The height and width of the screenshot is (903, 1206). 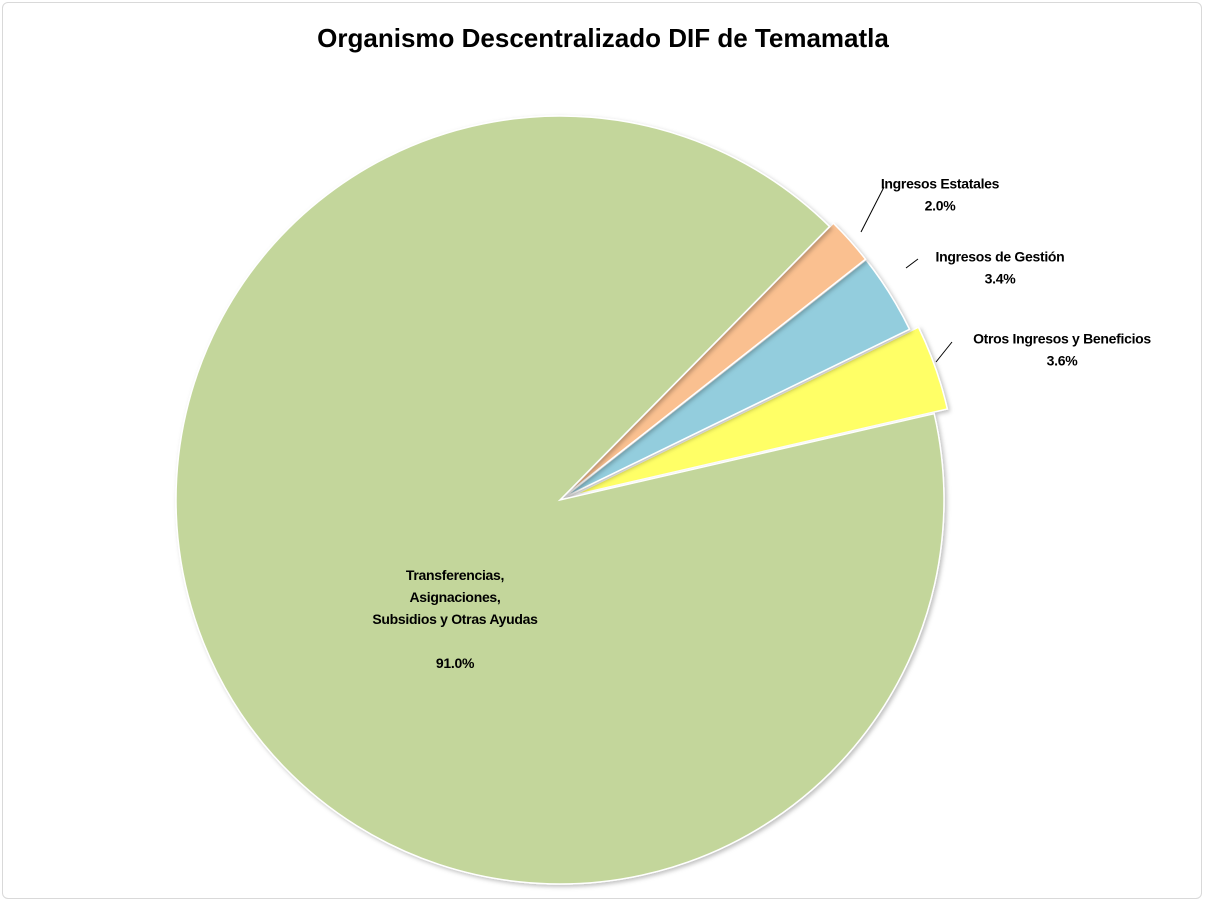 What do you see at coordinates (1062, 339) in the screenshot?
I see `category-label: Otros Ingresos y Beneficios` at bounding box center [1062, 339].